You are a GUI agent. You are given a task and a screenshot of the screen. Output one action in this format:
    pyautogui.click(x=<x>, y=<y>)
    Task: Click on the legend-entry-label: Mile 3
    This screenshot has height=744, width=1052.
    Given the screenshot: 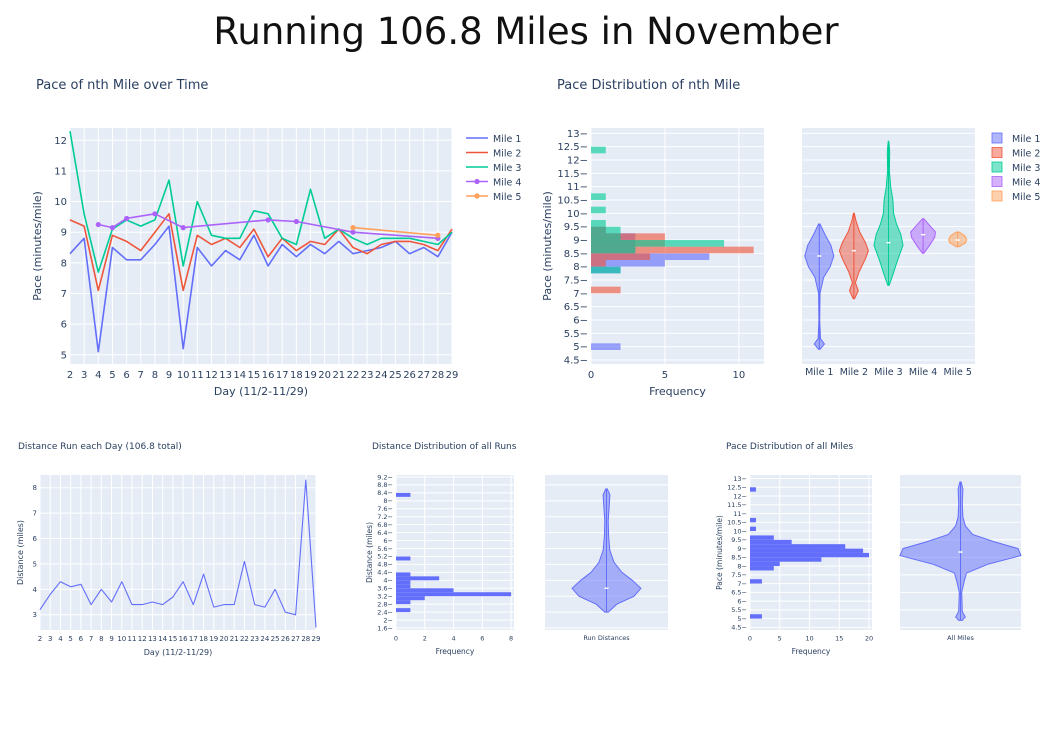 What is the action you would take?
    pyautogui.click(x=1026, y=168)
    